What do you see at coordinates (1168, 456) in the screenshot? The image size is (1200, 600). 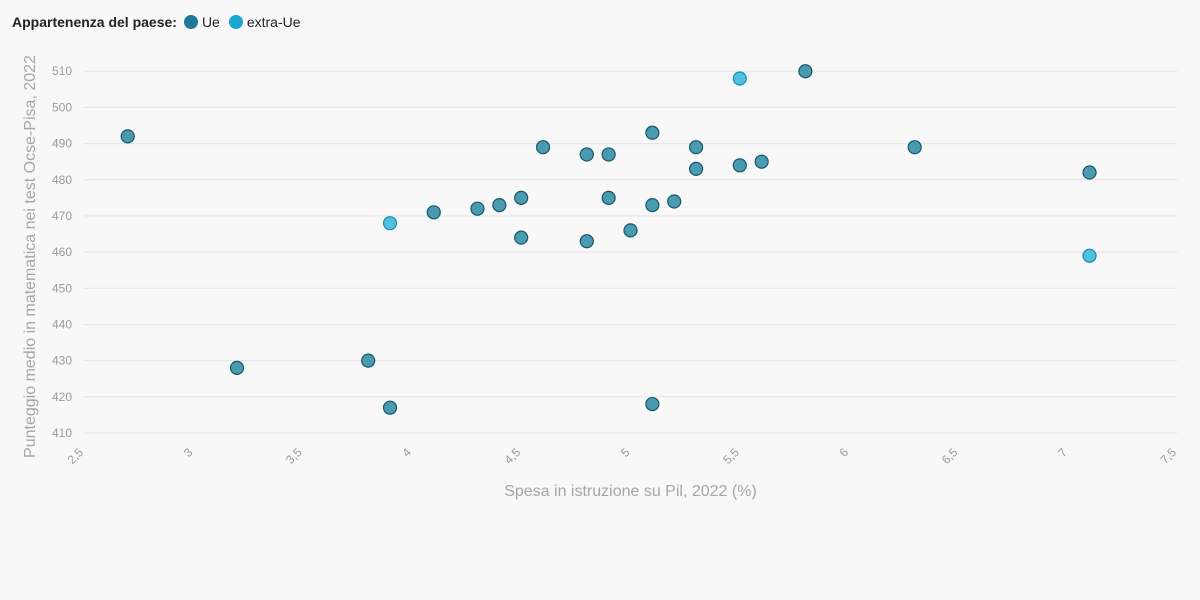 I see `x-tick-label: 7,5` at bounding box center [1168, 456].